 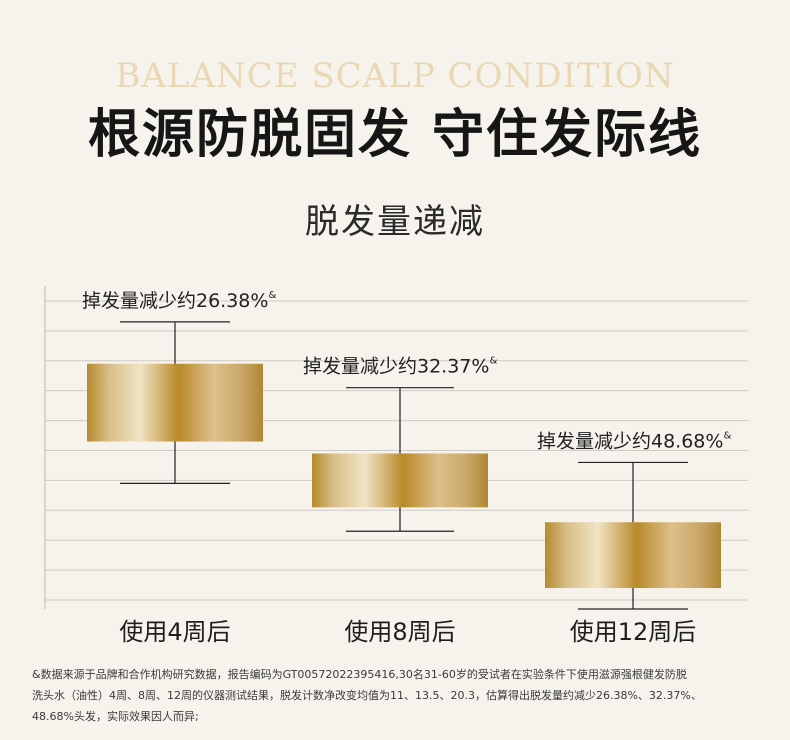 I want to click on x-tick-label: 使用4周后, so click(x=174, y=632).